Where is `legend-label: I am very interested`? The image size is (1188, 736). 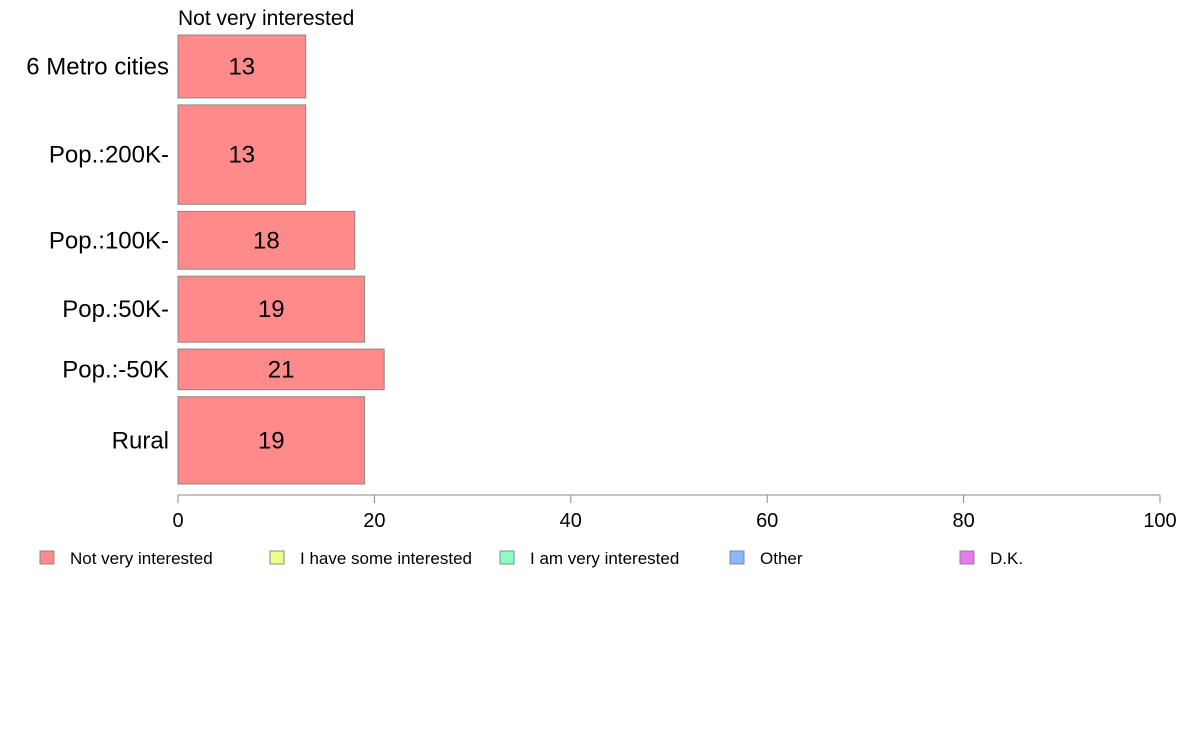
legend-label: I am very interested is located at coordinates (604, 558).